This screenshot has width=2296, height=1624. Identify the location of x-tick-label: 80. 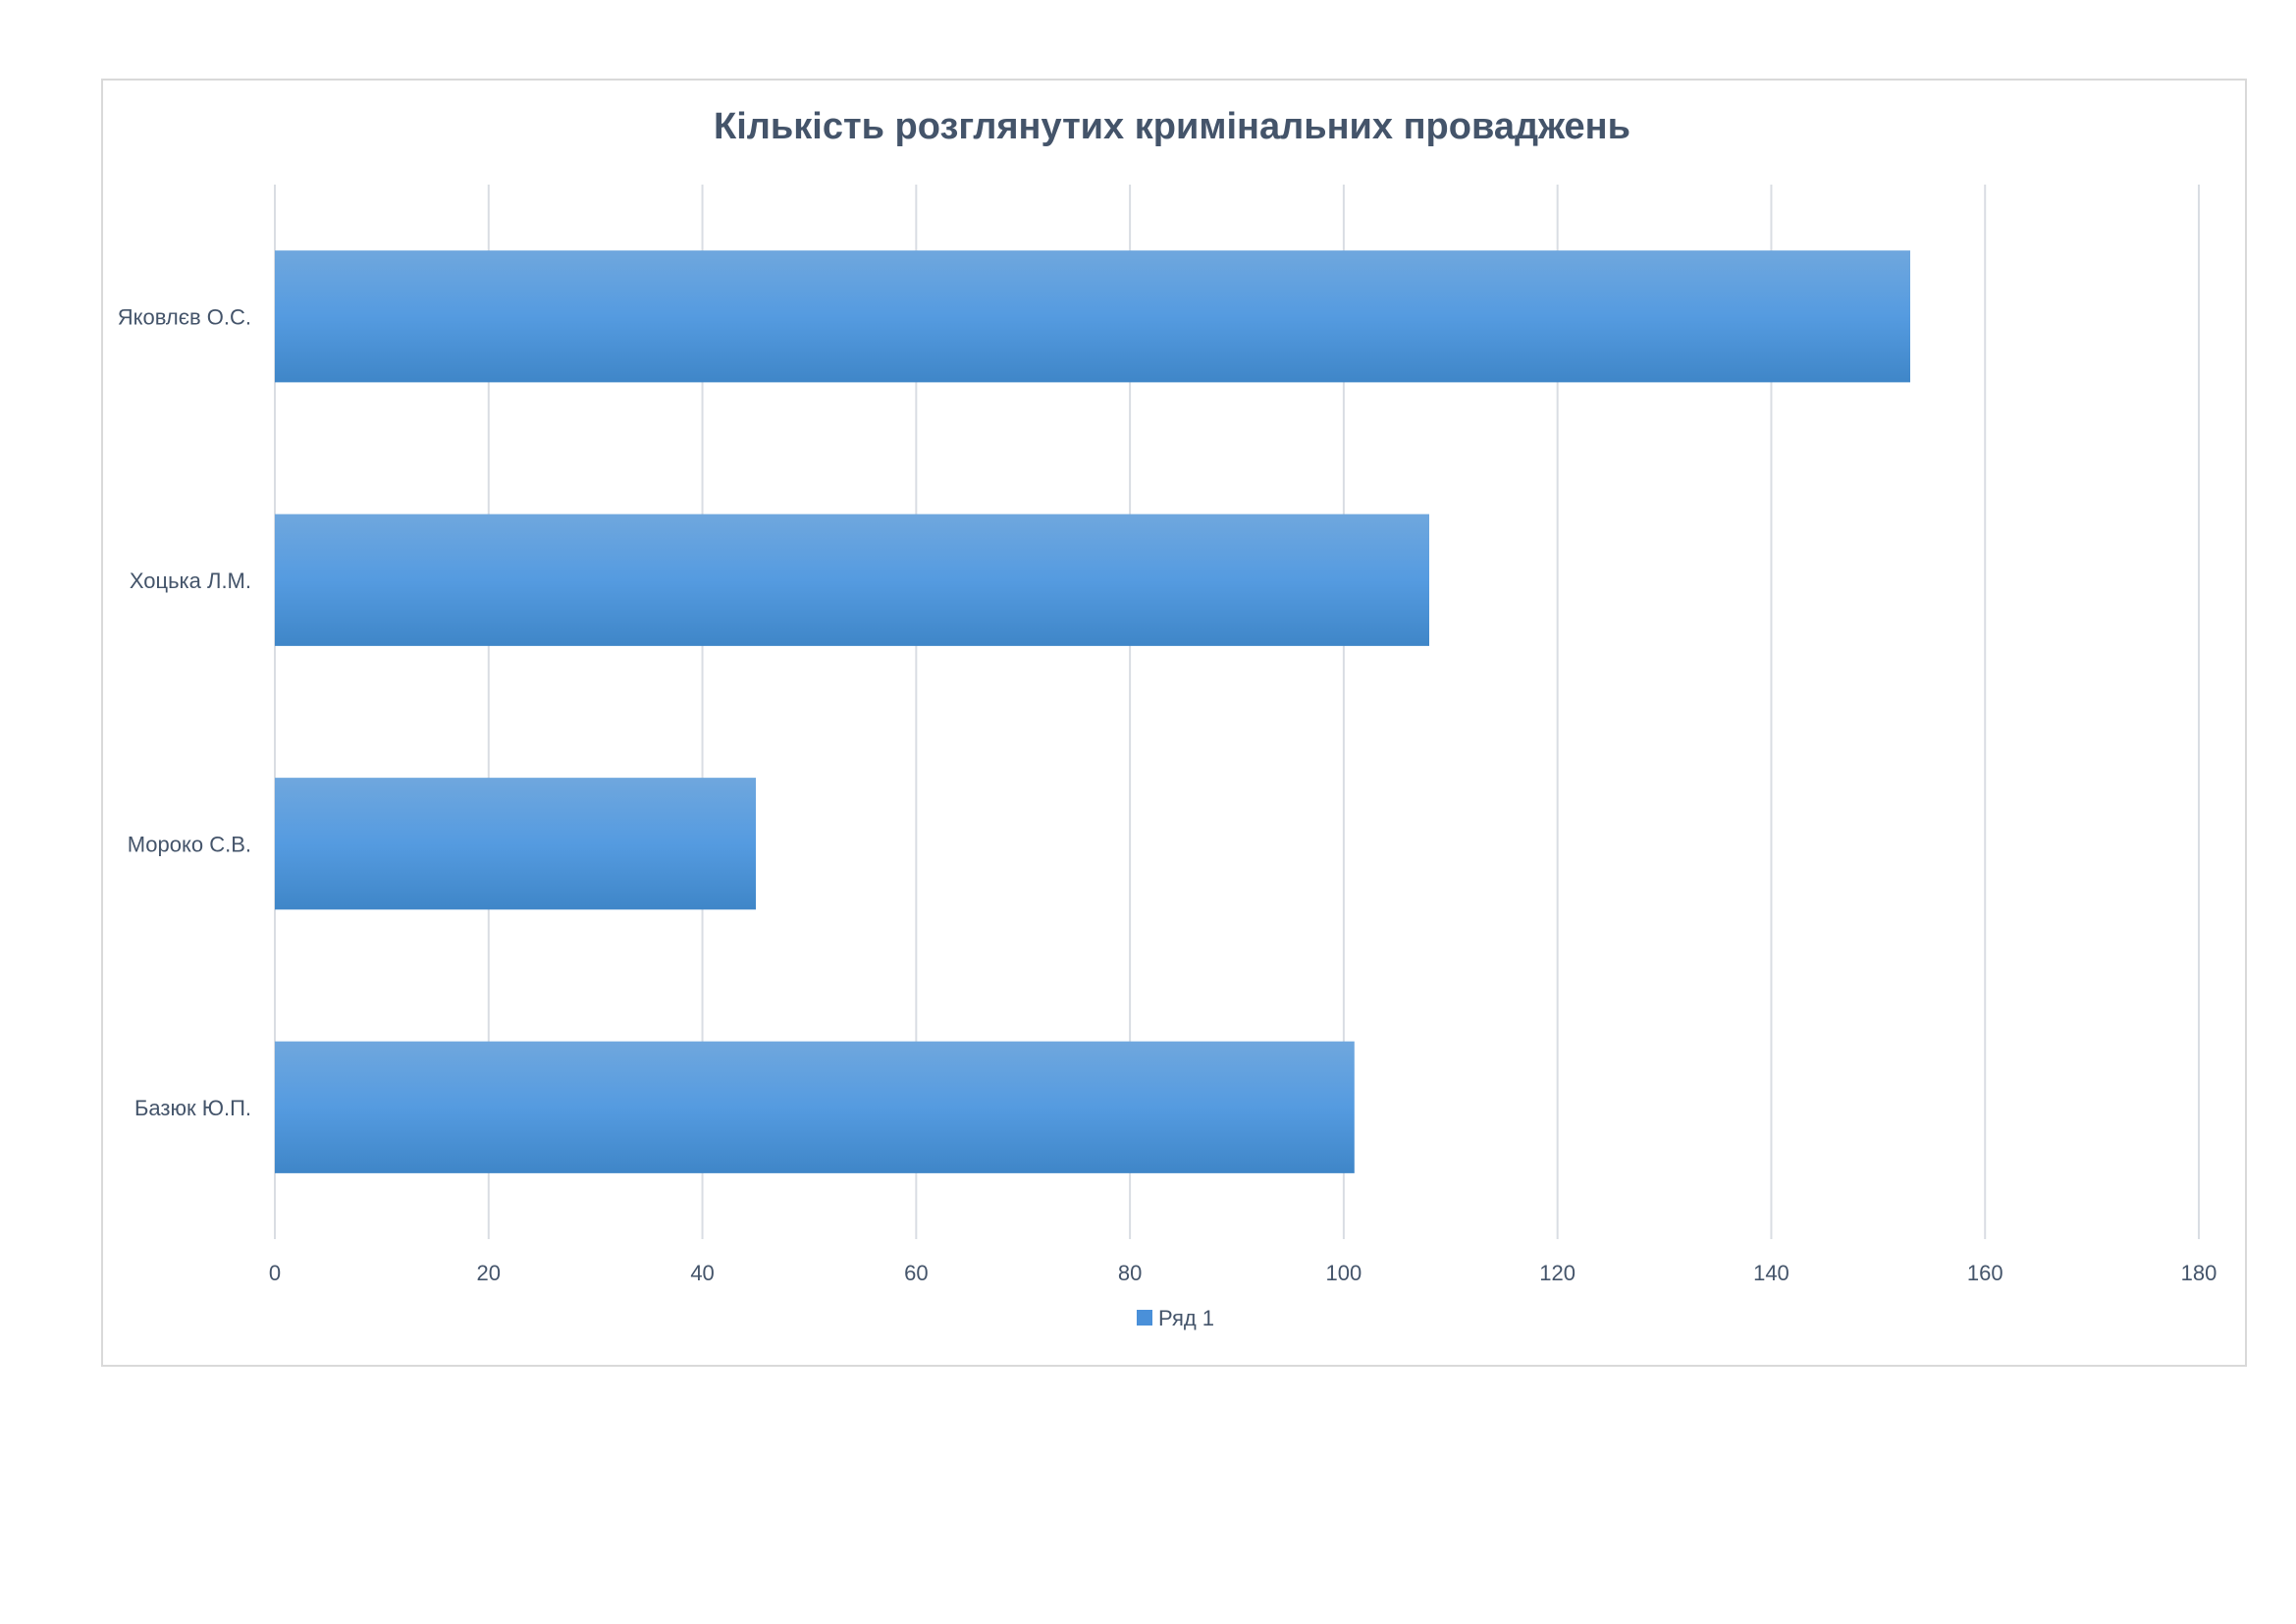
(1130, 1273).